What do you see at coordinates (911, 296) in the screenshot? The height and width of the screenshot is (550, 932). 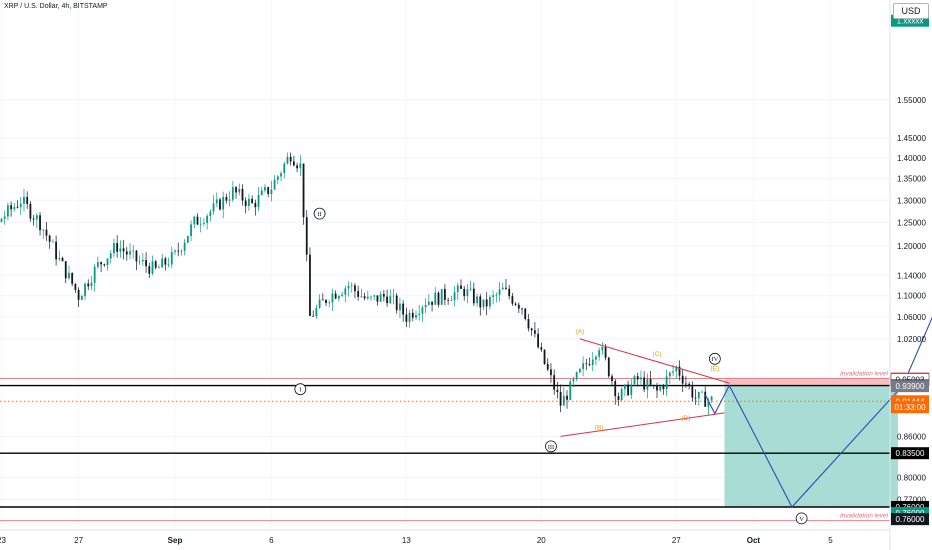 I see `price-tick-label: 1.10000` at bounding box center [911, 296].